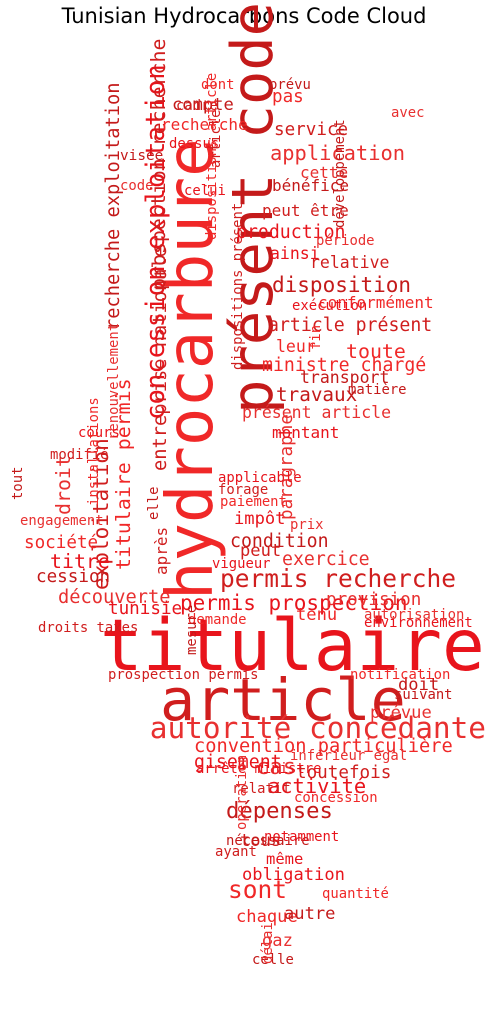 Image resolution: width=488 pixels, height=1014 pixels. What do you see at coordinates (326, 559) in the screenshot?
I see `word-exercice: exercice` at bounding box center [326, 559].